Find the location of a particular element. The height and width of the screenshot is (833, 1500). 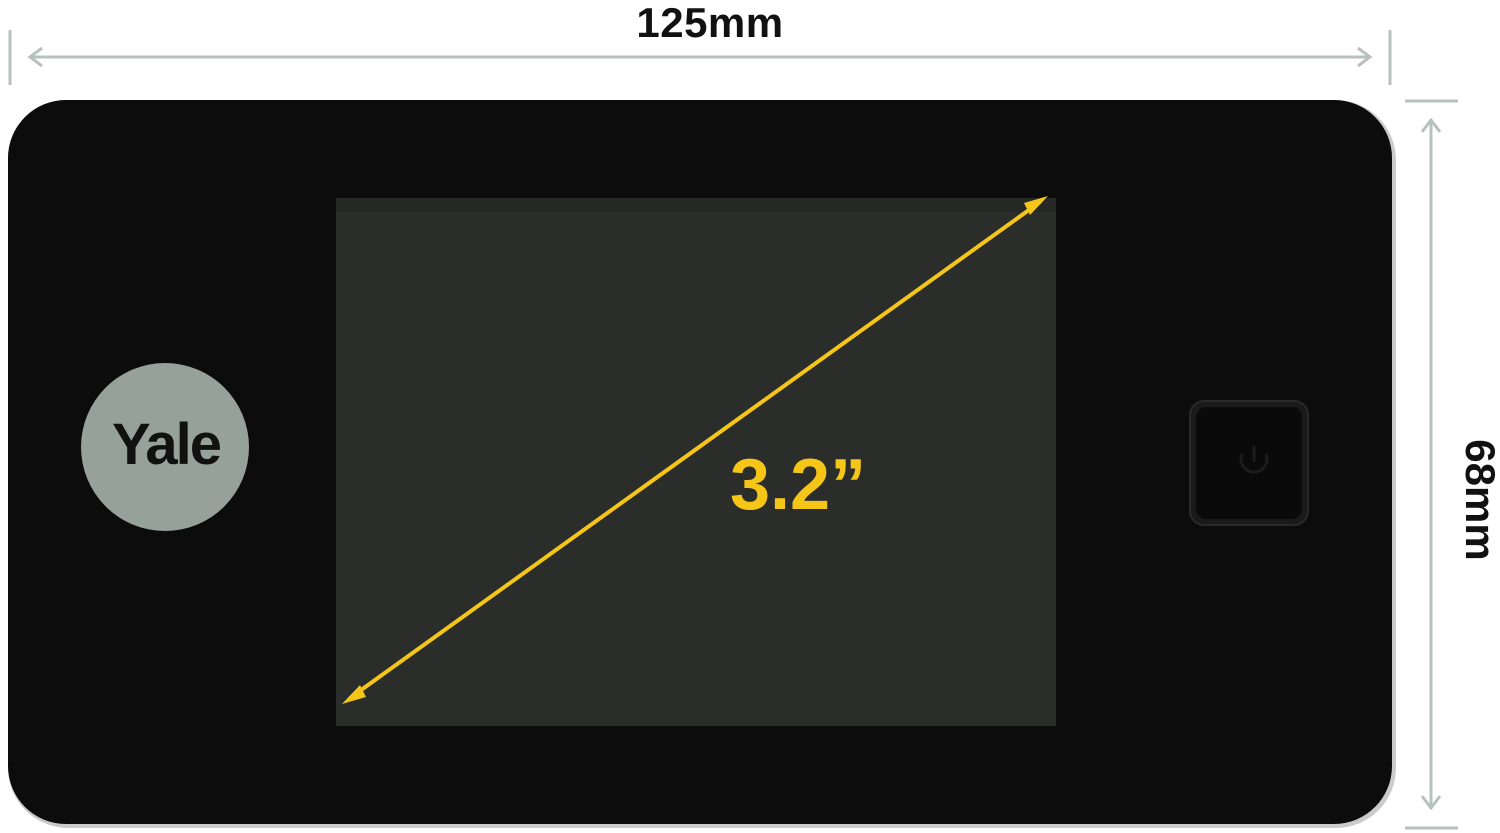

height-dimension-label: 68mm is located at coordinates (1478, 500).